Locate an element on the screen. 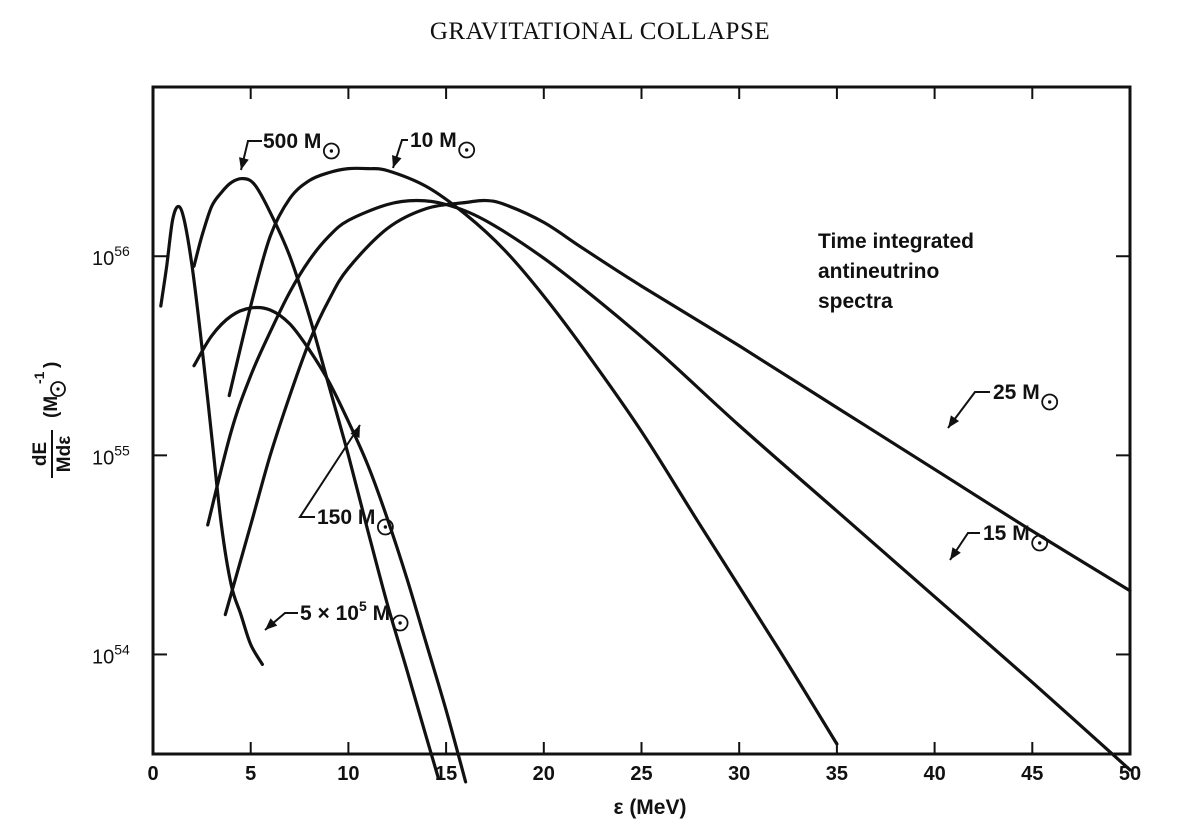 The height and width of the screenshot is (837, 1200). series-label-4: 25 M is located at coordinates (1016, 392).